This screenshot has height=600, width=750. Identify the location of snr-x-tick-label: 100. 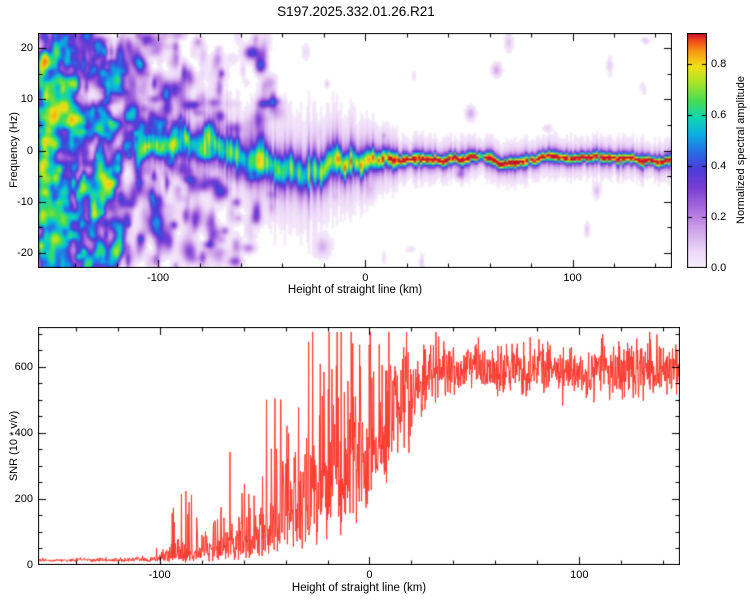
(579, 575).